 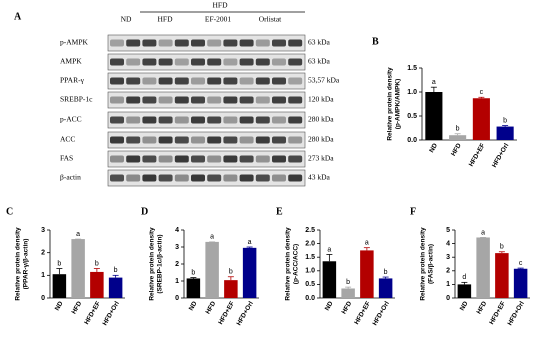 What do you see at coordinates (448, 230) in the screenshot?
I see `y-tick-label: 5` at bounding box center [448, 230].